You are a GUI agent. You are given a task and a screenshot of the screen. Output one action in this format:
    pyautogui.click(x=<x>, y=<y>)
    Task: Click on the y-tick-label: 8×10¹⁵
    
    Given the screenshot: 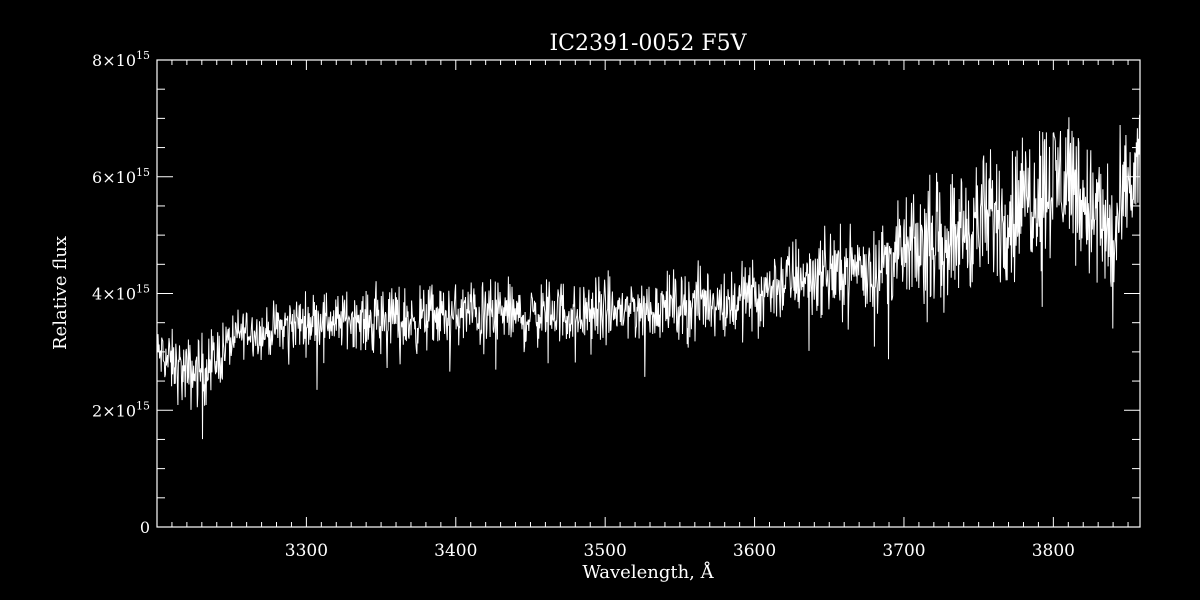 What is the action you would take?
    pyautogui.click(x=121, y=59)
    